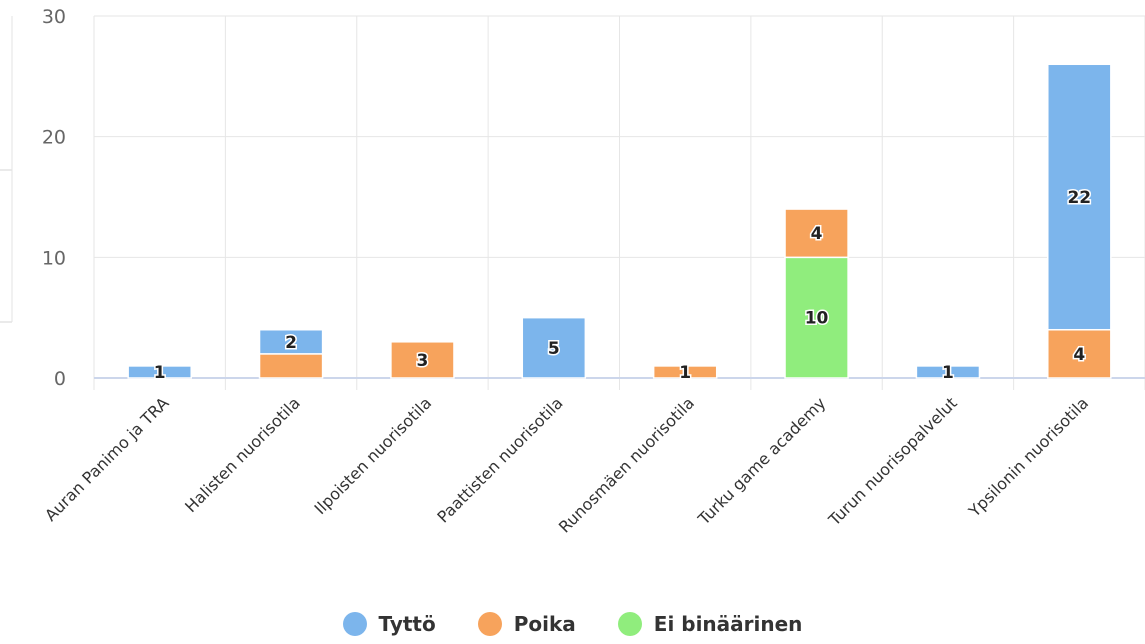  I want to click on legend: Tyttö Poika Ei binäärinen, so click(572, 624).